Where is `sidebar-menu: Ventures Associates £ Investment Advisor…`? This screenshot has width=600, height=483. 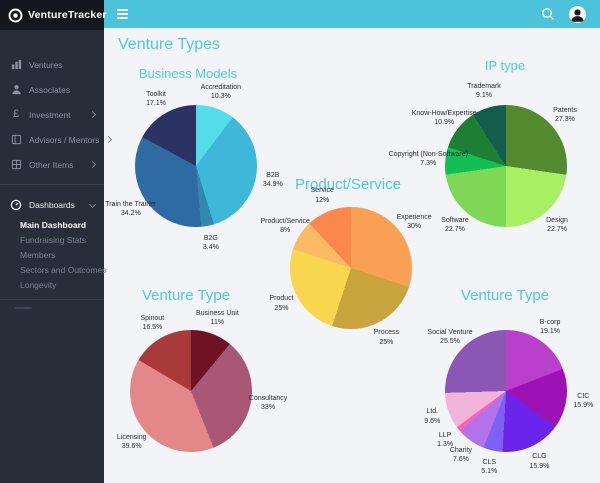
sidebar-menu: Ventures Associates £ Investment Advisor… is located at coordinates (56, 169).